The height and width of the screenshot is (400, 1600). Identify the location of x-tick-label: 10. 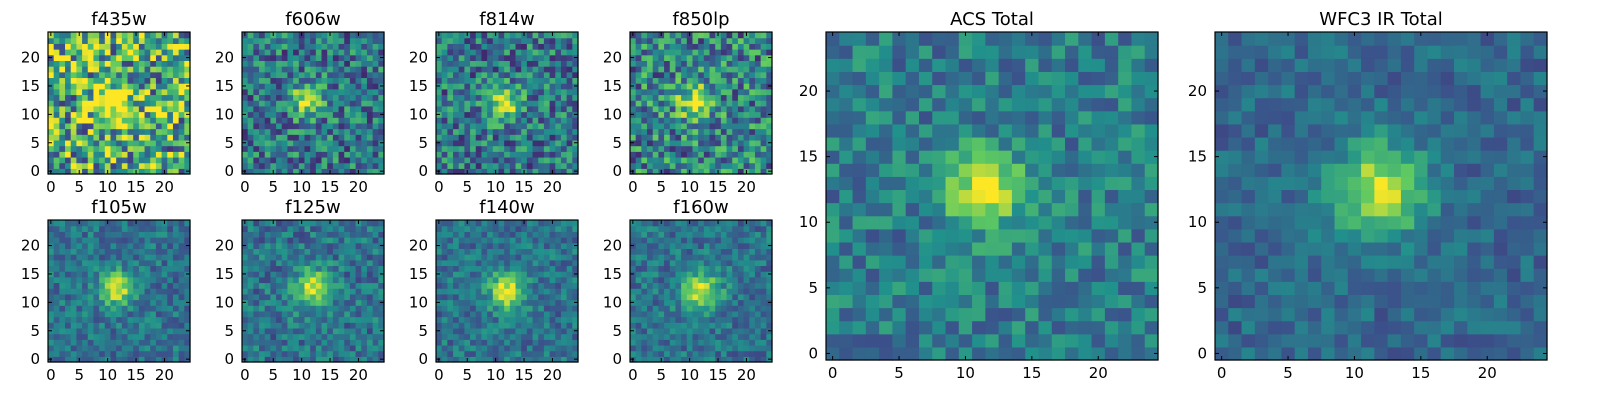
(107, 187).